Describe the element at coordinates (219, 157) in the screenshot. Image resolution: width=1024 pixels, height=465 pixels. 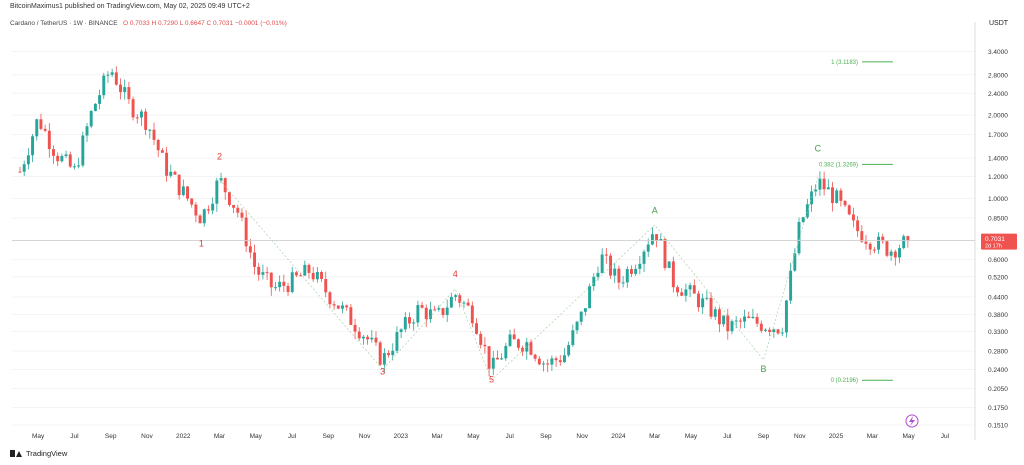
I see `wave-label: 2` at that location.